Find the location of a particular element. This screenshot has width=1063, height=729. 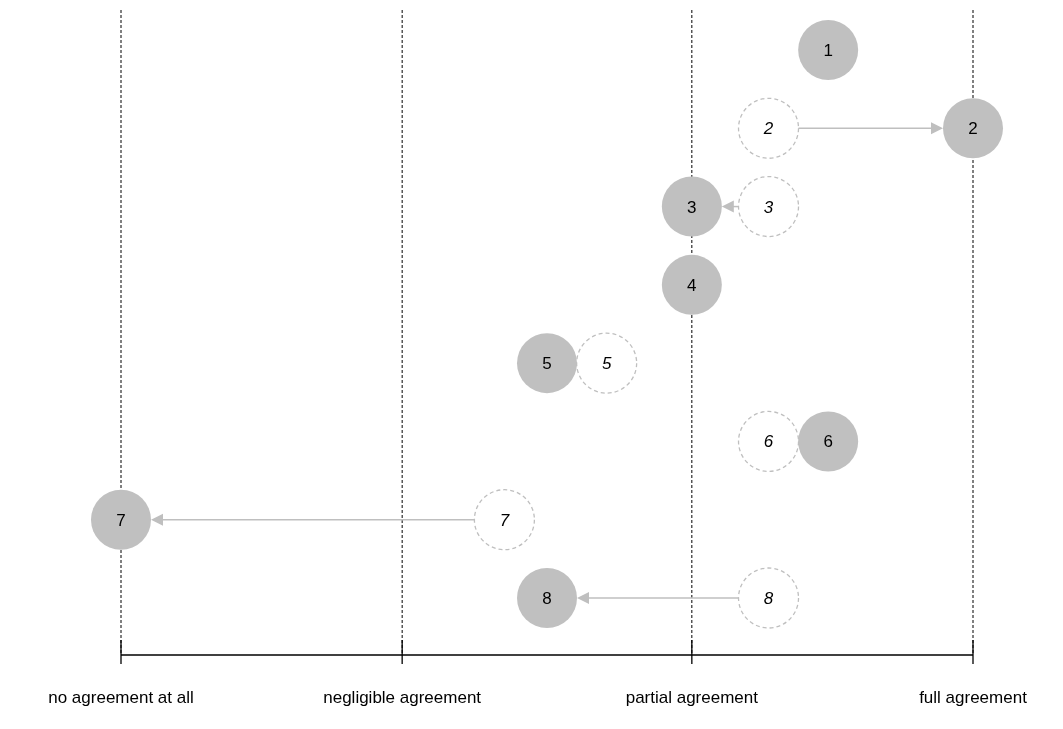

category-label: 5 is located at coordinates (606, 364).